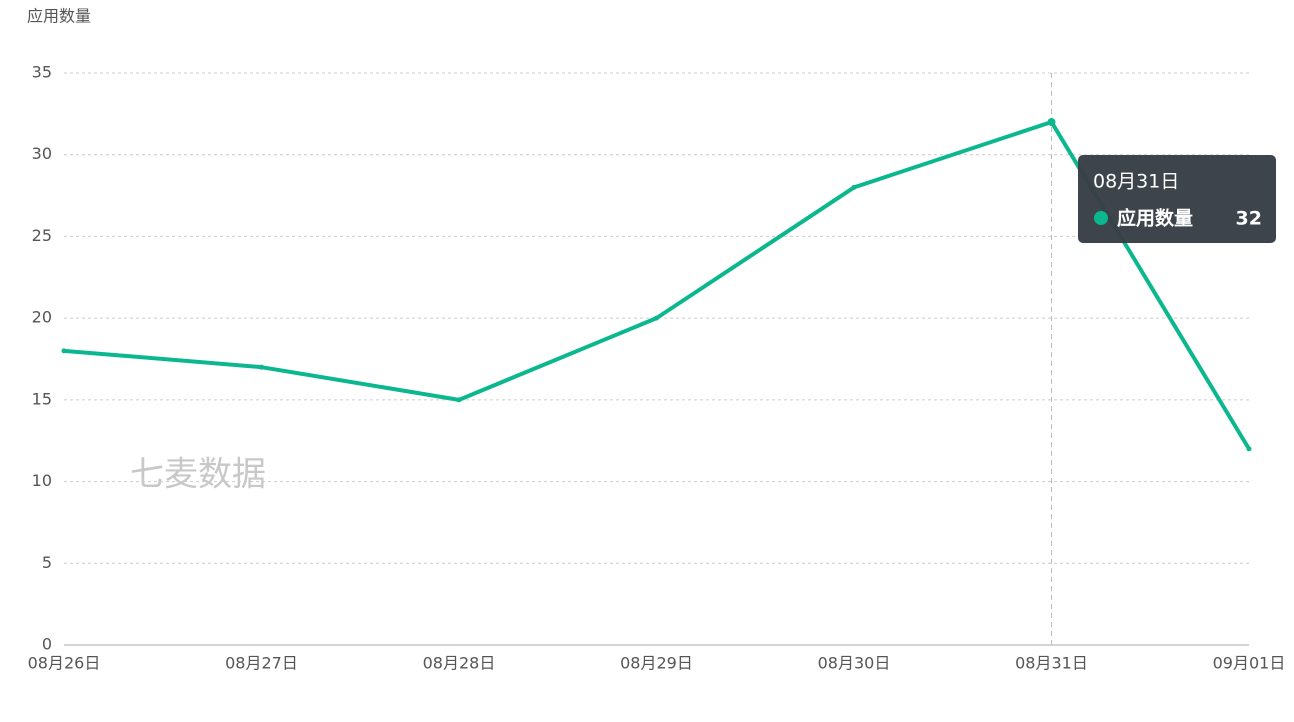 The image size is (1294, 722). I want to click on y-tick-label: 0, so click(47, 644).